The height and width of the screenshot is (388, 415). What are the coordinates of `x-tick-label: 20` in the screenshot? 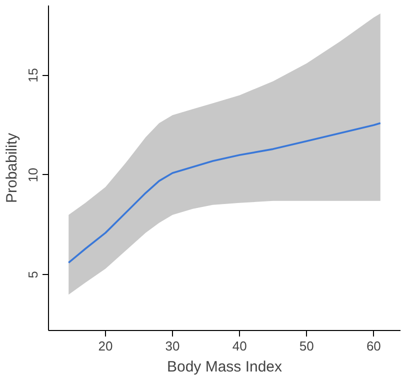 It's located at (105, 346).